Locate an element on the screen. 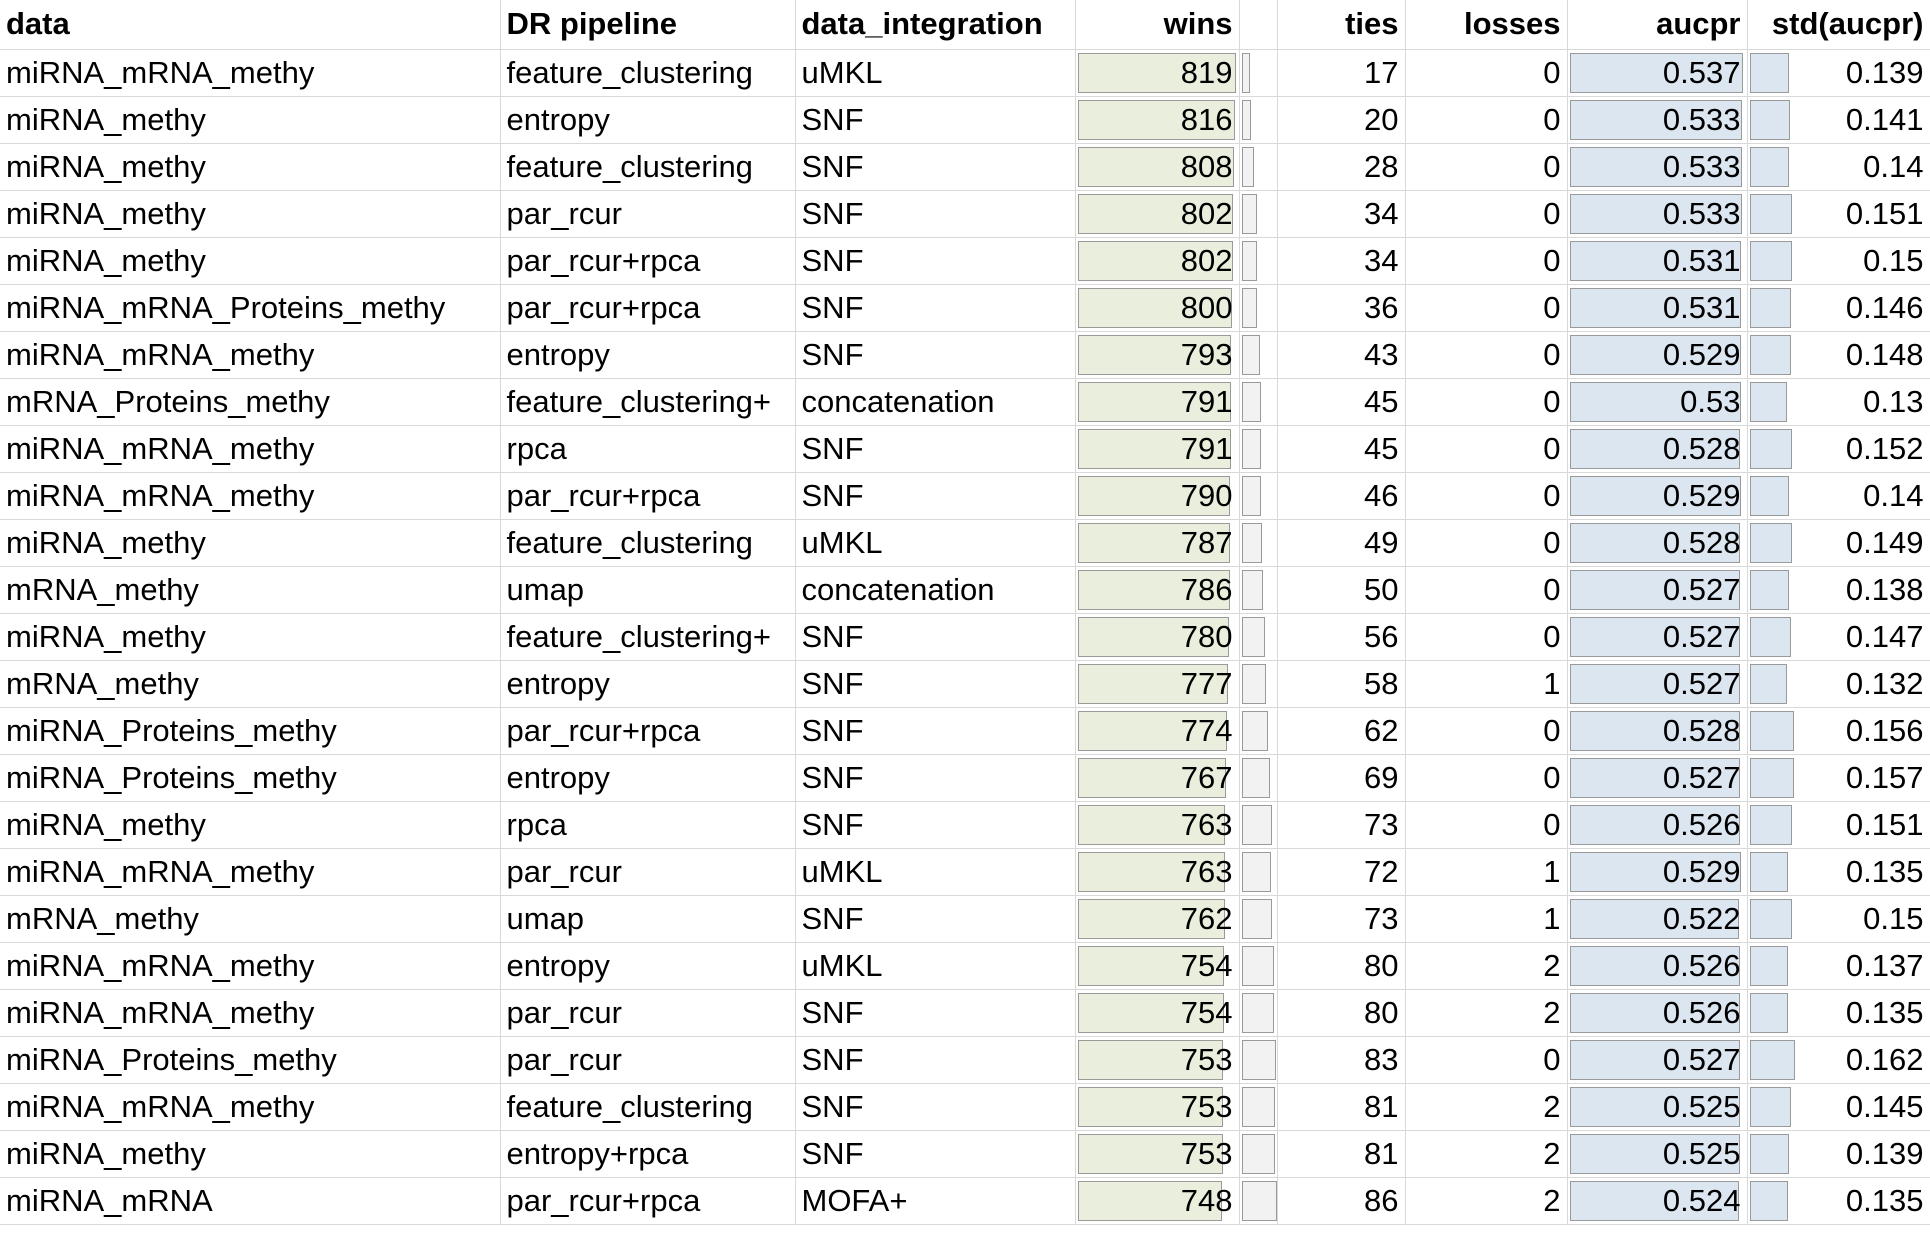 This screenshot has width=1930, height=1249. cell-ties: 20 is located at coordinates (1341, 120).